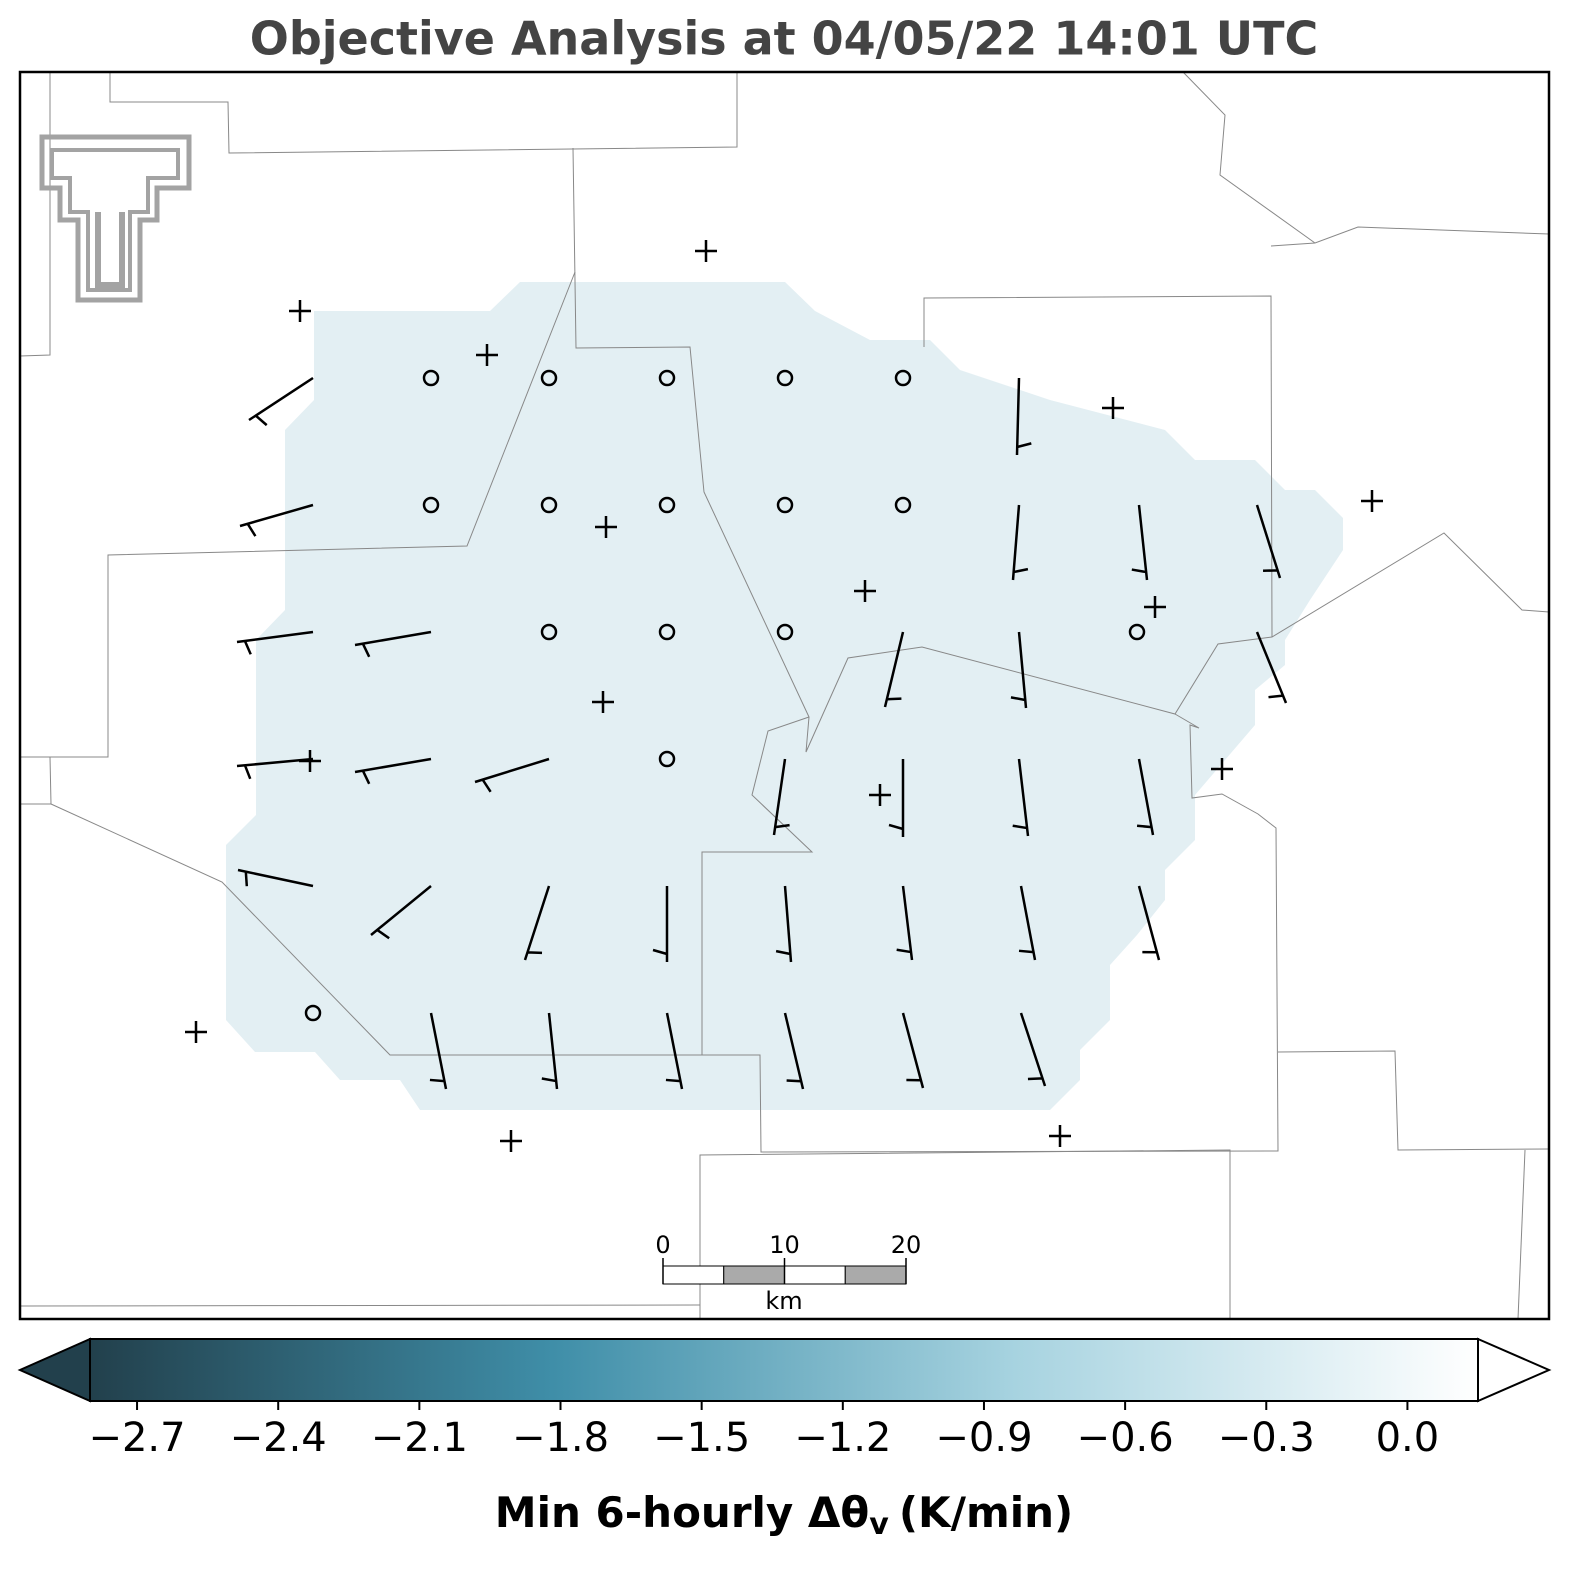 The image size is (1589, 1580). Describe the element at coordinates (784, 1245) in the screenshot. I see `scale-tick-label: 10` at that location.